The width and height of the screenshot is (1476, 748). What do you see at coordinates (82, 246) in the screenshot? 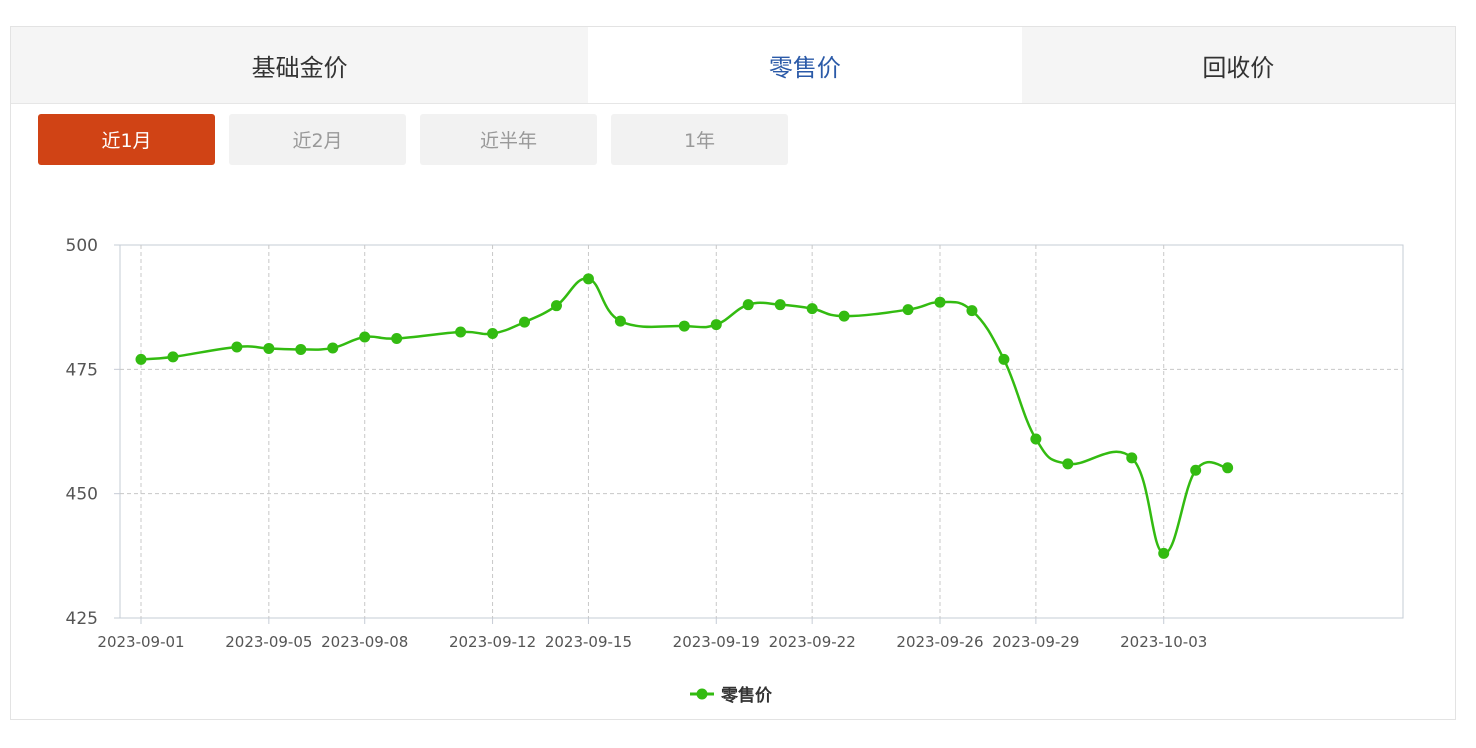
I see `y-tick-label: 500` at bounding box center [82, 246].